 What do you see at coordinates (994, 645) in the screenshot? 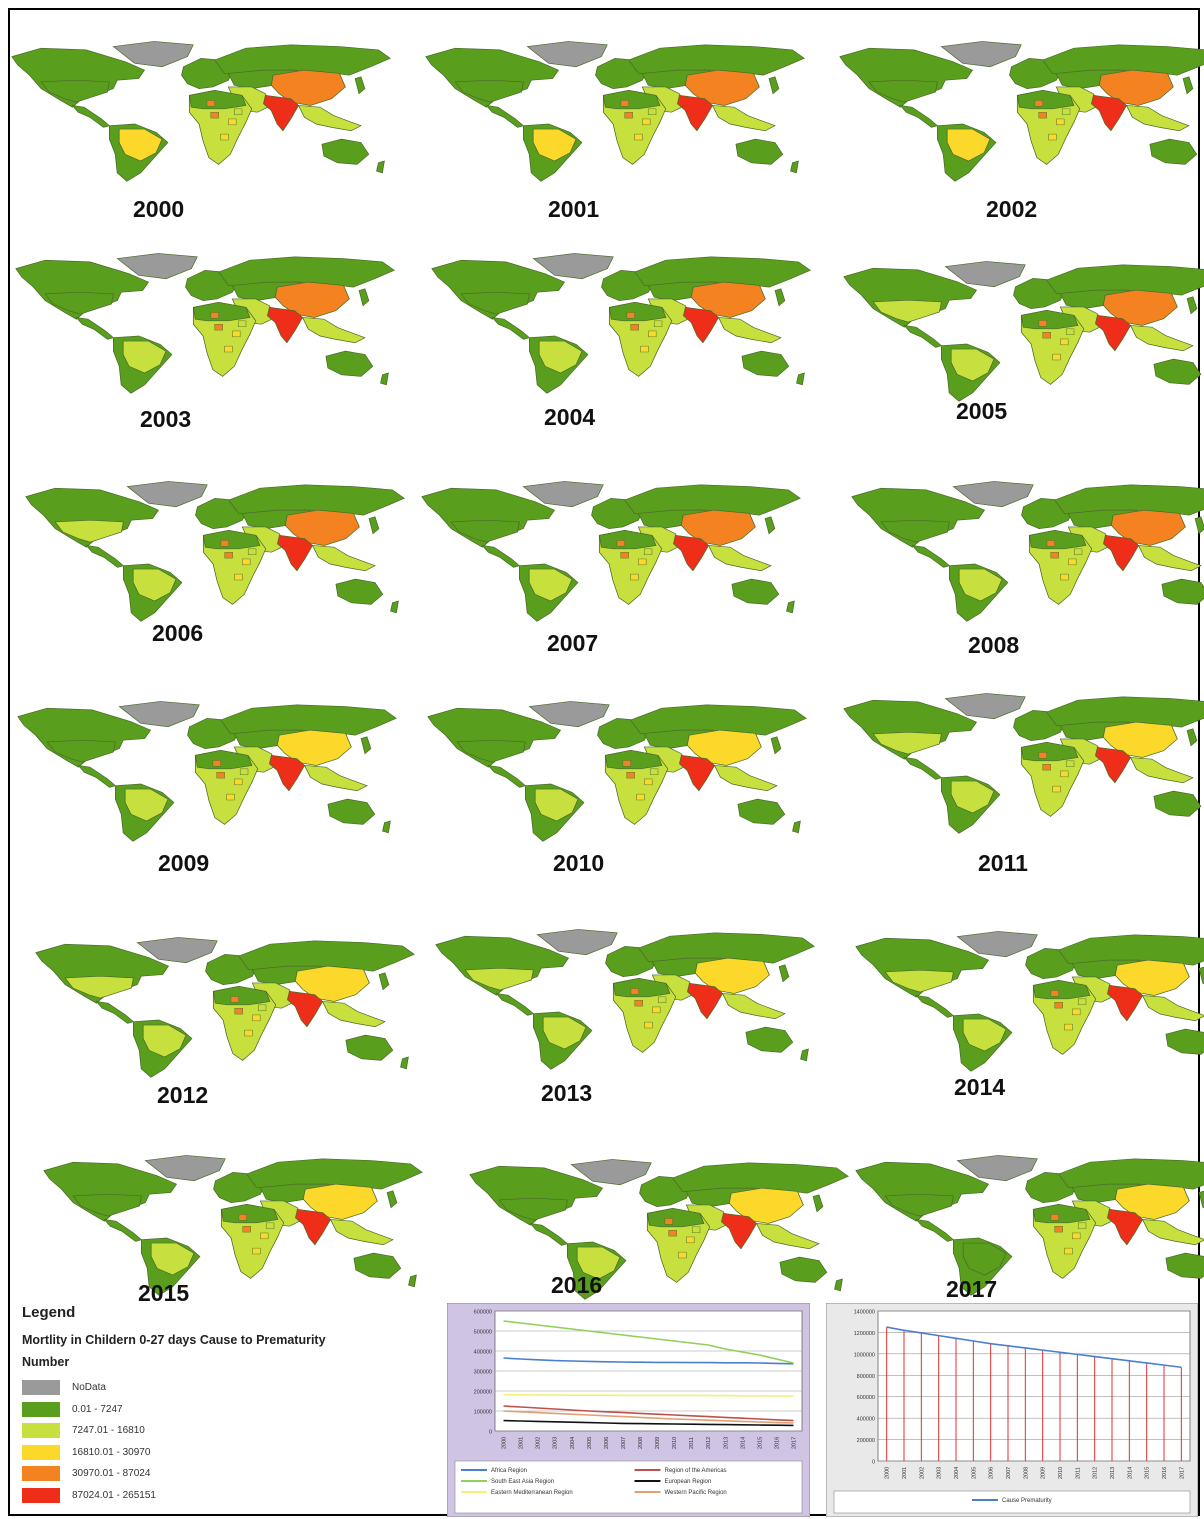
I see `year-label-2008: 2008` at bounding box center [994, 645].